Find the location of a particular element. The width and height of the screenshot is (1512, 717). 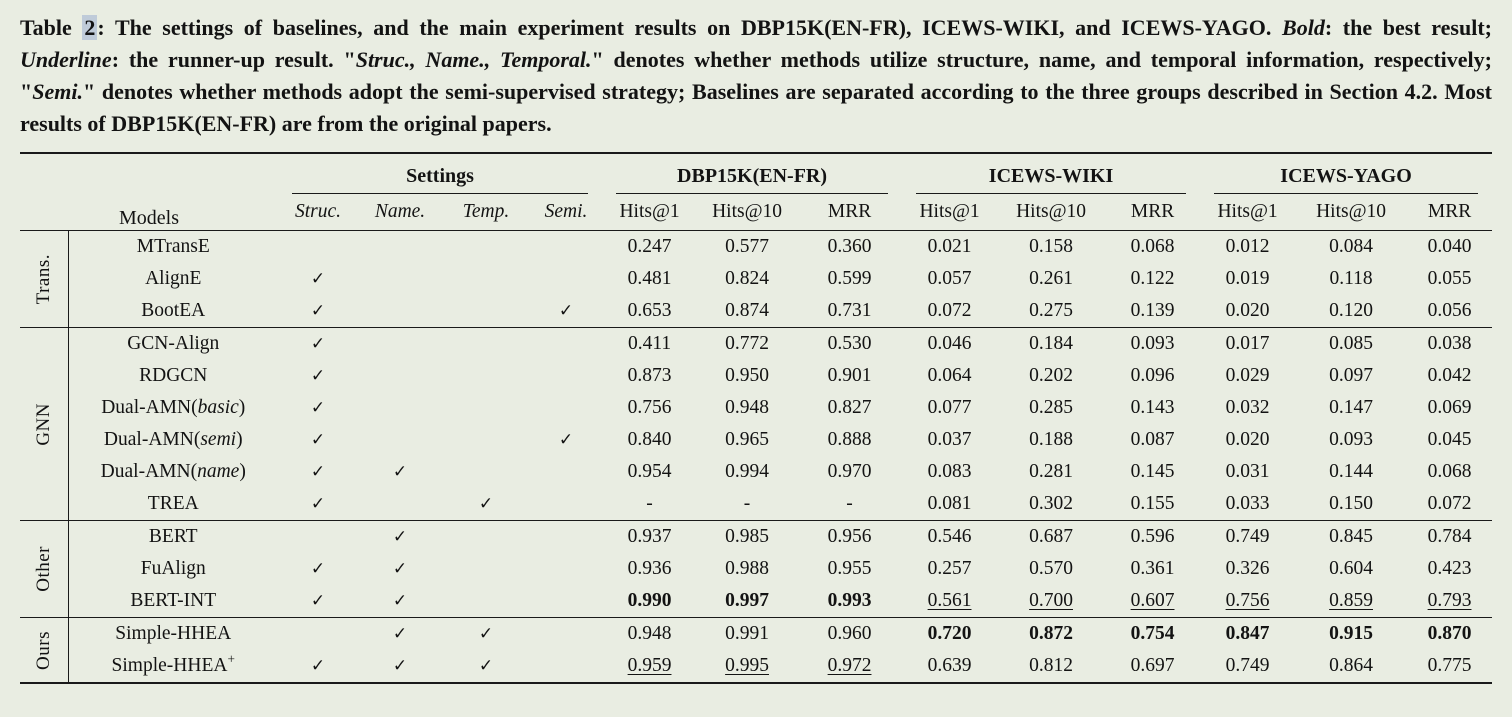

metric-value: 0.042 is located at coordinates (1449, 375).